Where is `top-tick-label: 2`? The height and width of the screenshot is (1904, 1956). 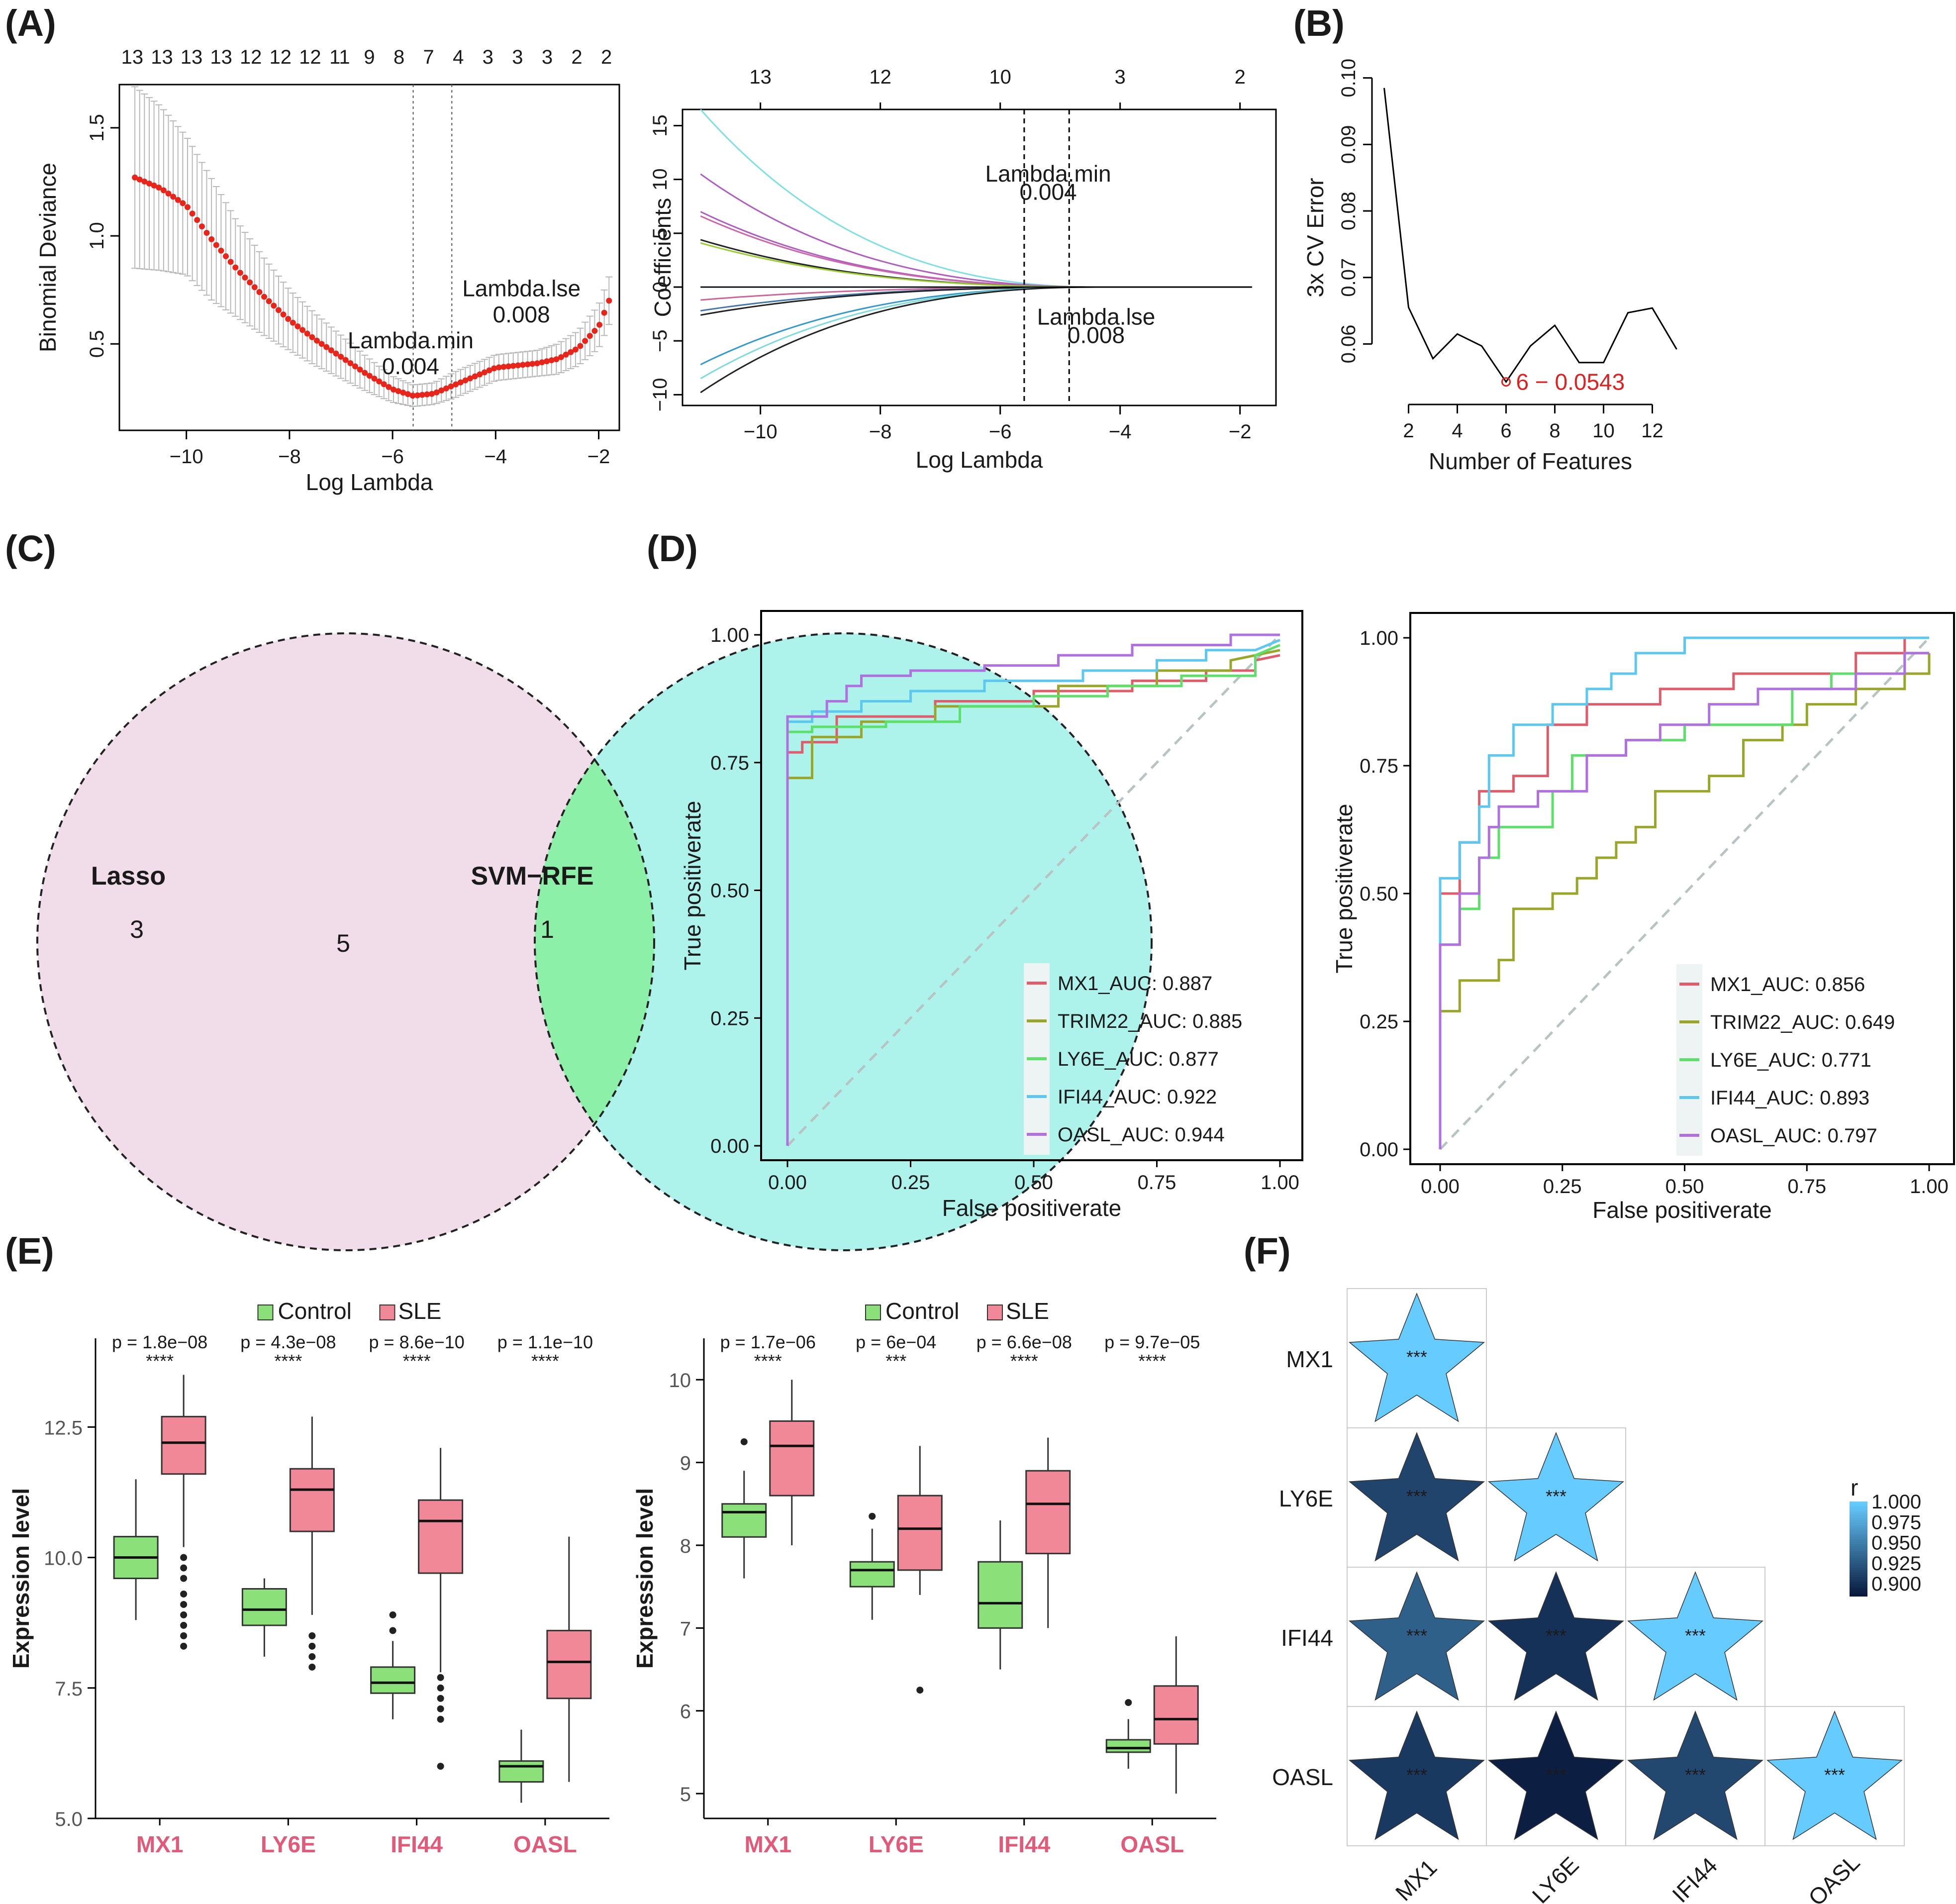 top-tick-label: 2 is located at coordinates (1241, 77).